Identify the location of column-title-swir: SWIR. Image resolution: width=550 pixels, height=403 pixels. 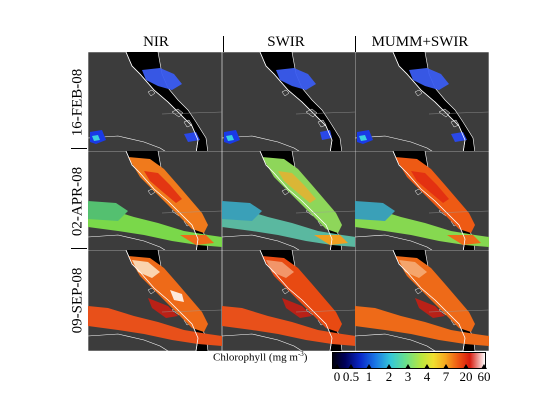
(286, 42).